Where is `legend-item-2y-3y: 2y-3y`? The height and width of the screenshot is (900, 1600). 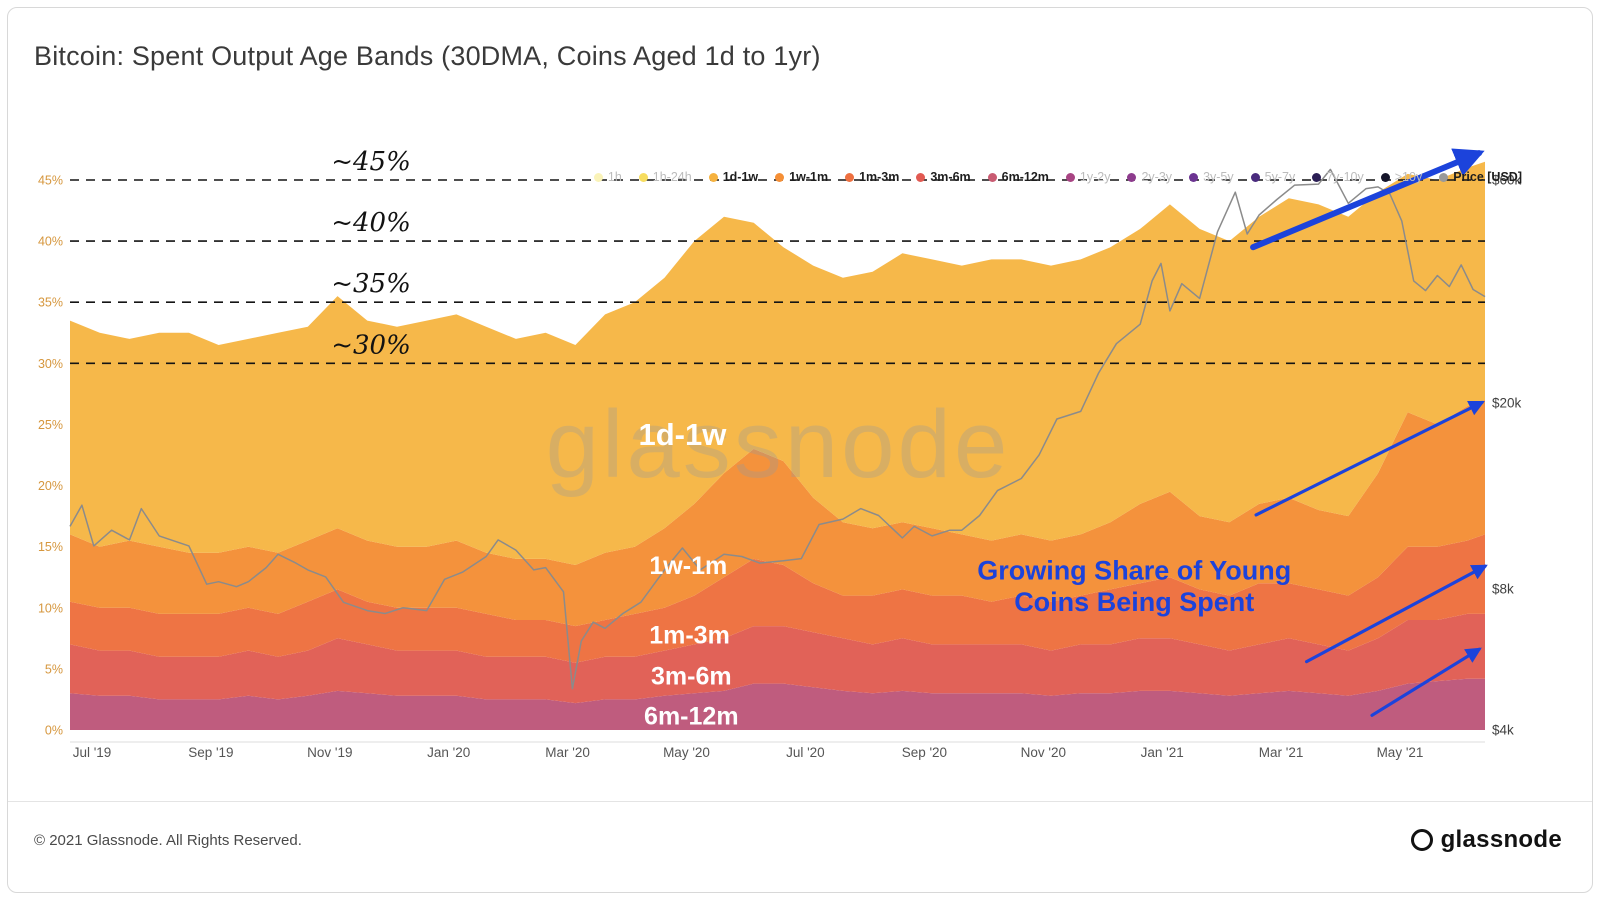 legend-item-2y-3y: 2y-3y is located at coordinates (1149, 177).